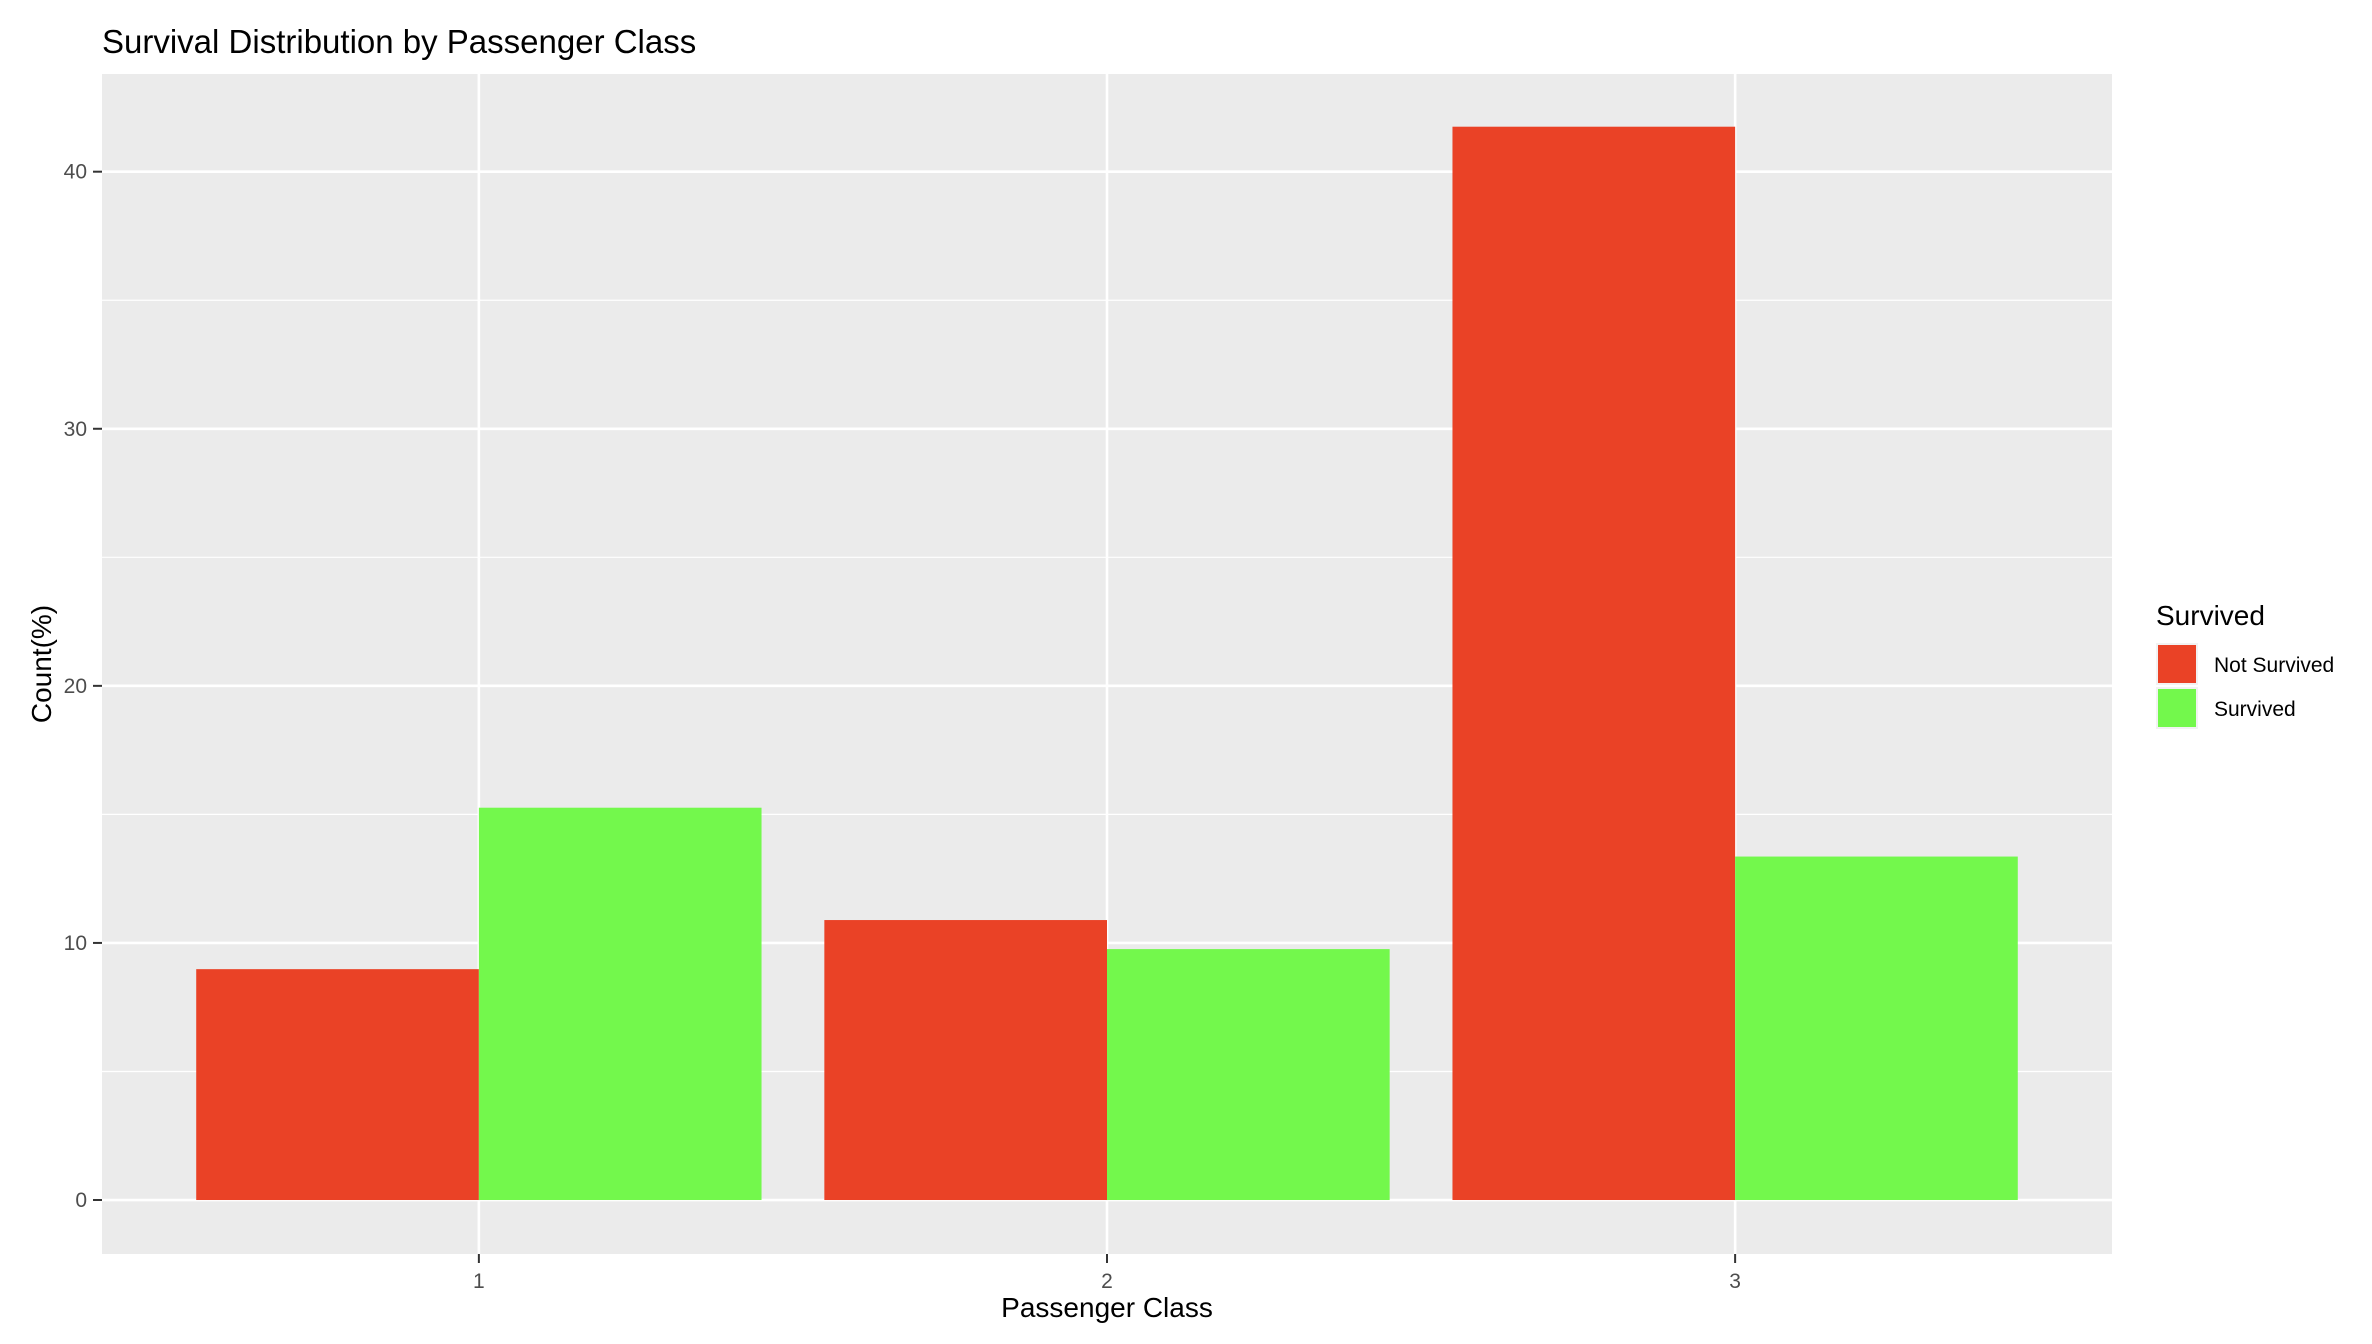 This screenshot has height=1344, width=2372. I want to click on y-tick-label: 40, so click(75, 172).